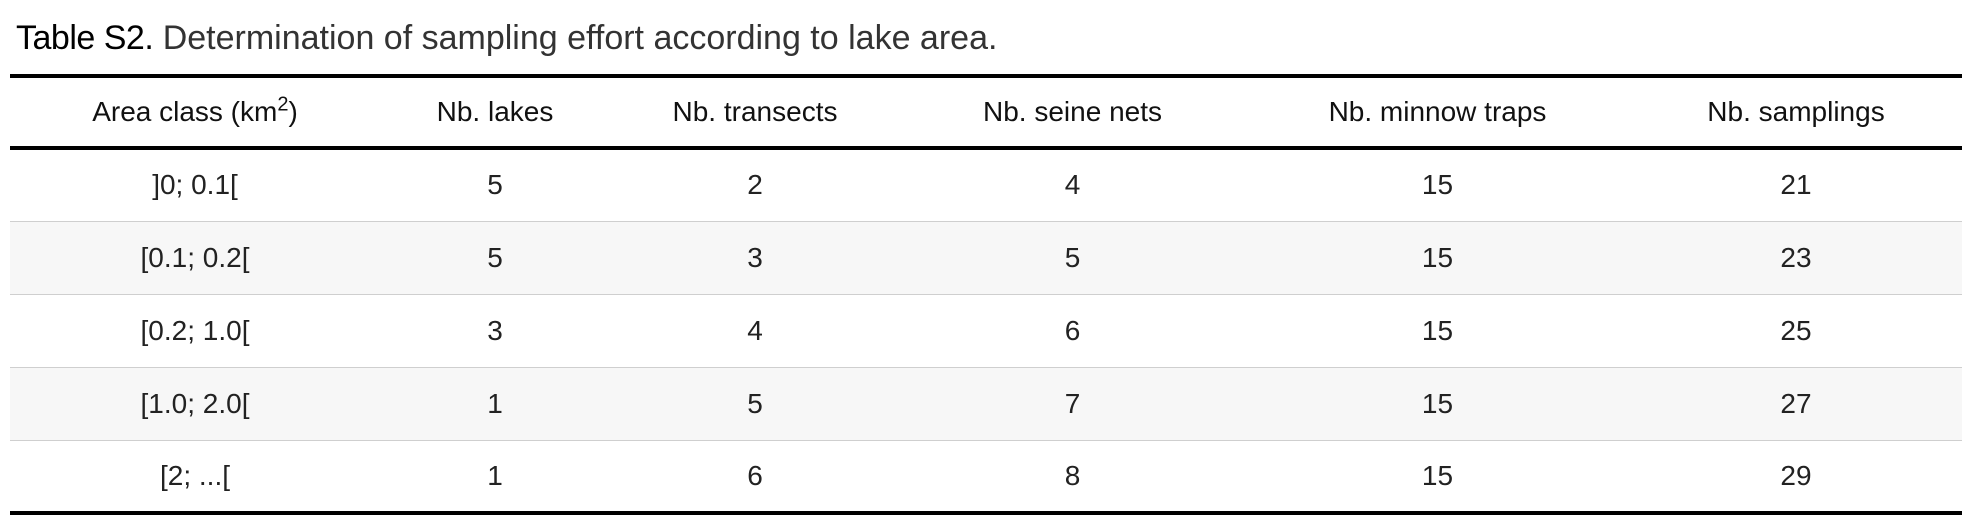 The width and height of the screenshot is (1972, 530). Describe the element at coordinates (1796, 331) in the screenshot. I see `cell-nb-samplings: 25` at that location.